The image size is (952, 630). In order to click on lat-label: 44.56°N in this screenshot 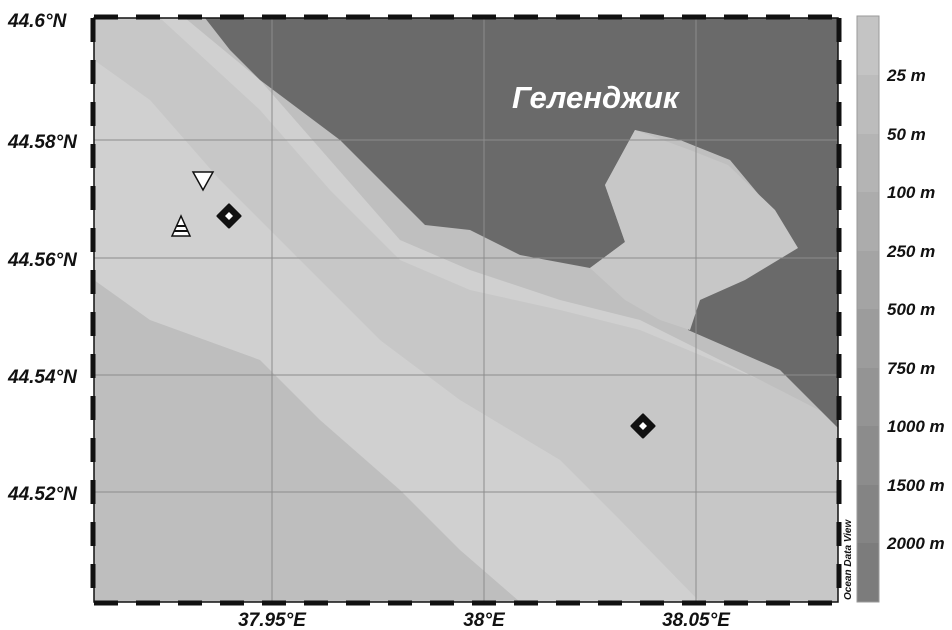, I will do `click(42, 260)`.